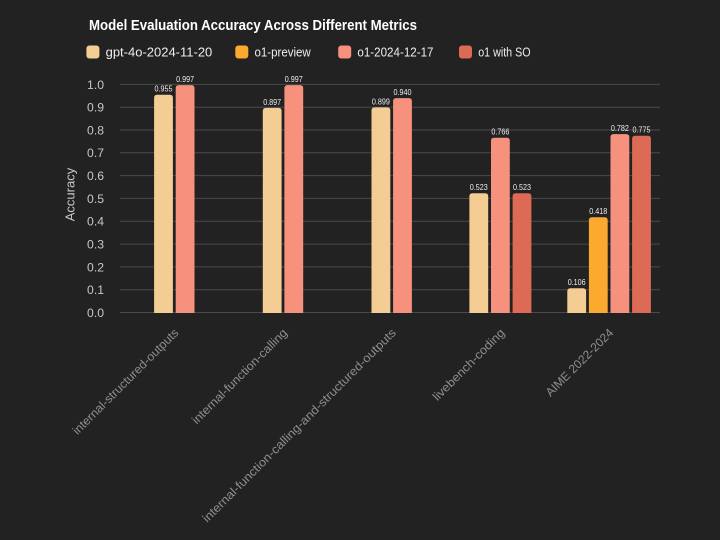 This screenshot has width=720, height=540. What do you see at coordinates (95, 176) in the screenshot?
I see `svg-text: 0.6` at bounding box center [95, 176].